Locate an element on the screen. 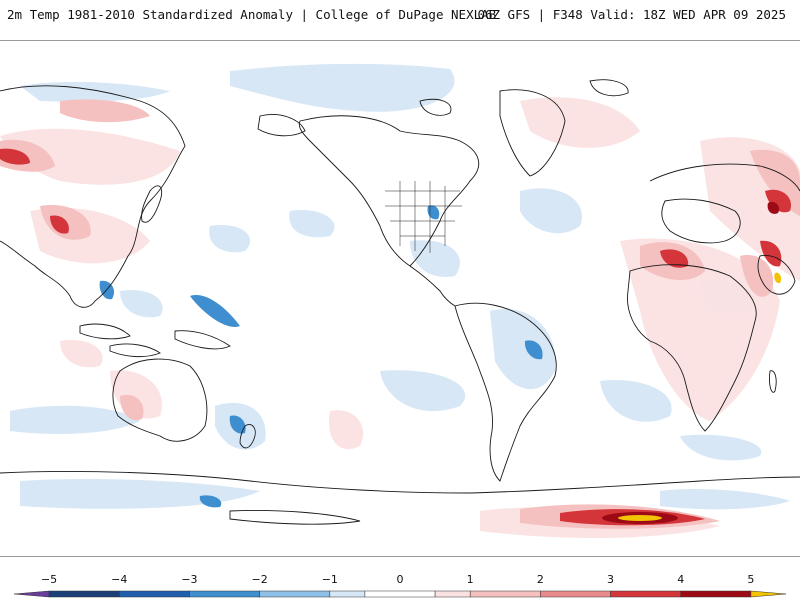 The height and width of the screenshot is (604, 800). colorbar-tick-label: −1 is located at coordinates (330, 579).